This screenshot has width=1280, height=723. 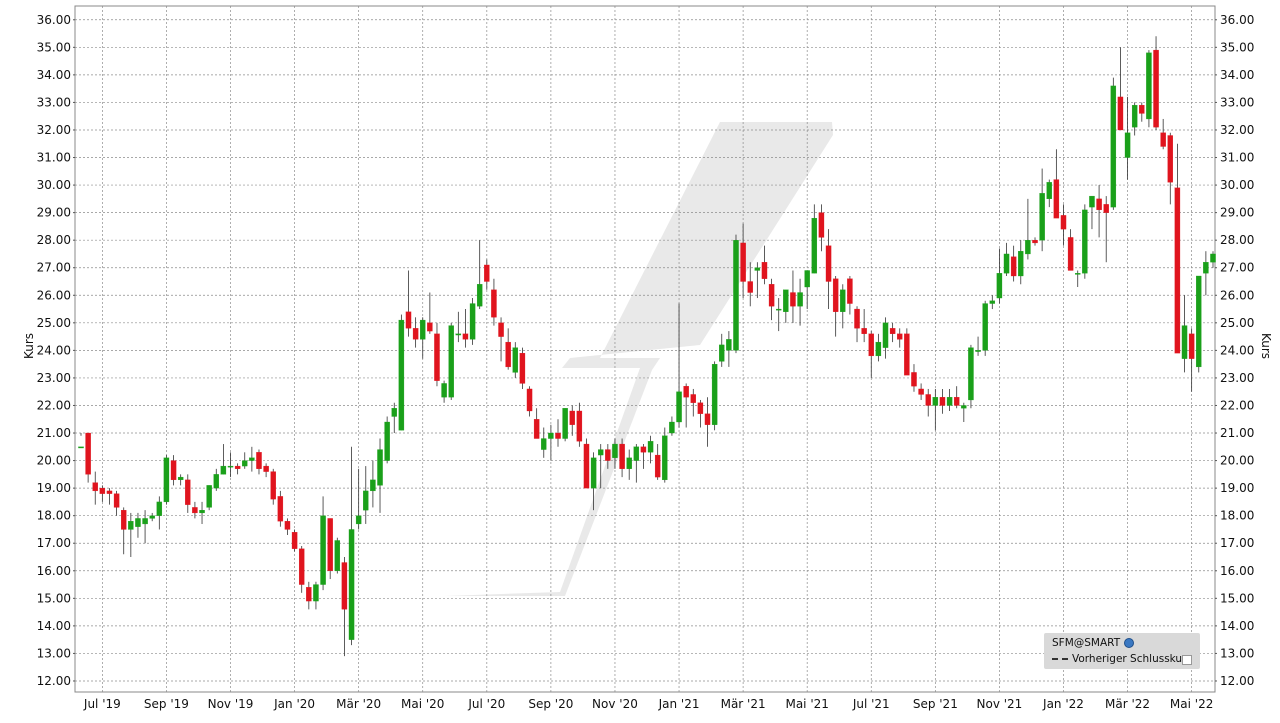 I want to click on y-tick-label-right: 35.00, so click(x=1237, y=47).